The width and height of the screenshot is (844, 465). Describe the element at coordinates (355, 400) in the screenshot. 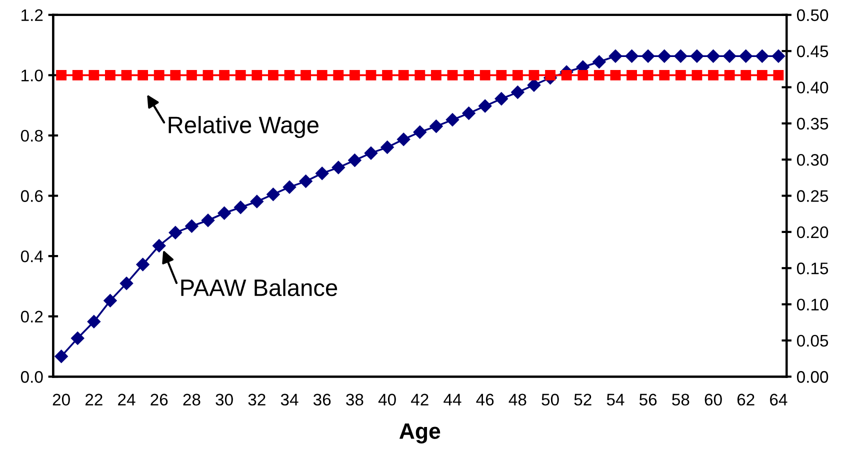

I see `x-tick-label: 38` at that location.